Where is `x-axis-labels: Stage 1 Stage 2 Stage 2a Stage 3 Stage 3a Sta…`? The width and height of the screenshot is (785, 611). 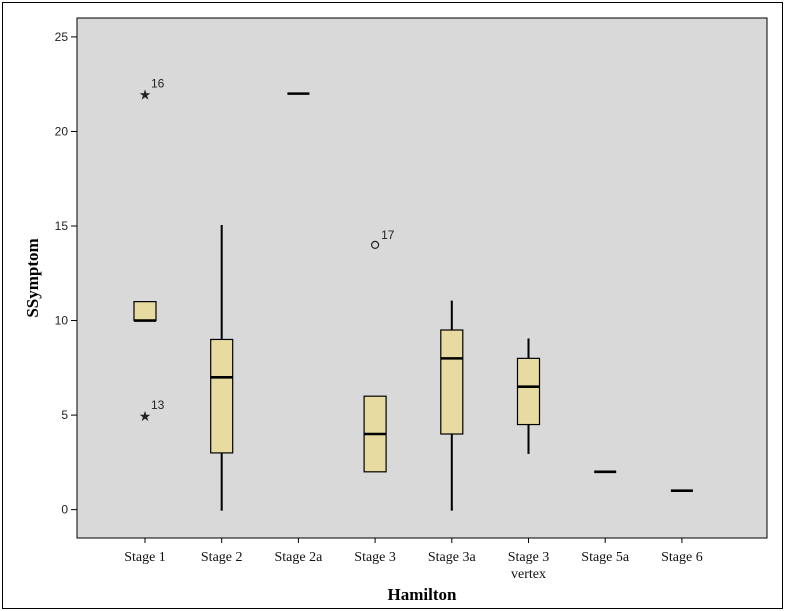 x-axis-labels: Stage 1 Stage 2 Stage 2a Stage 3 Stage 3a Sta… is located at coordinates (413, 560).